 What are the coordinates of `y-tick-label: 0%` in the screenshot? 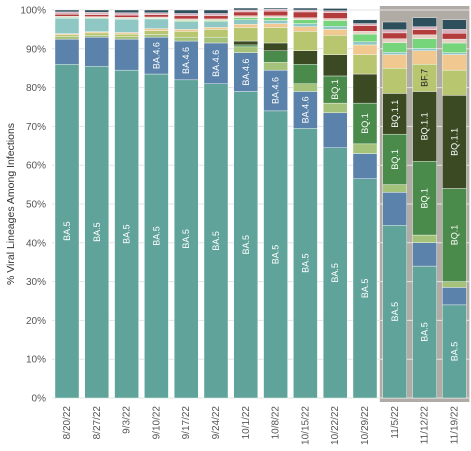 It's located at (39, 399).